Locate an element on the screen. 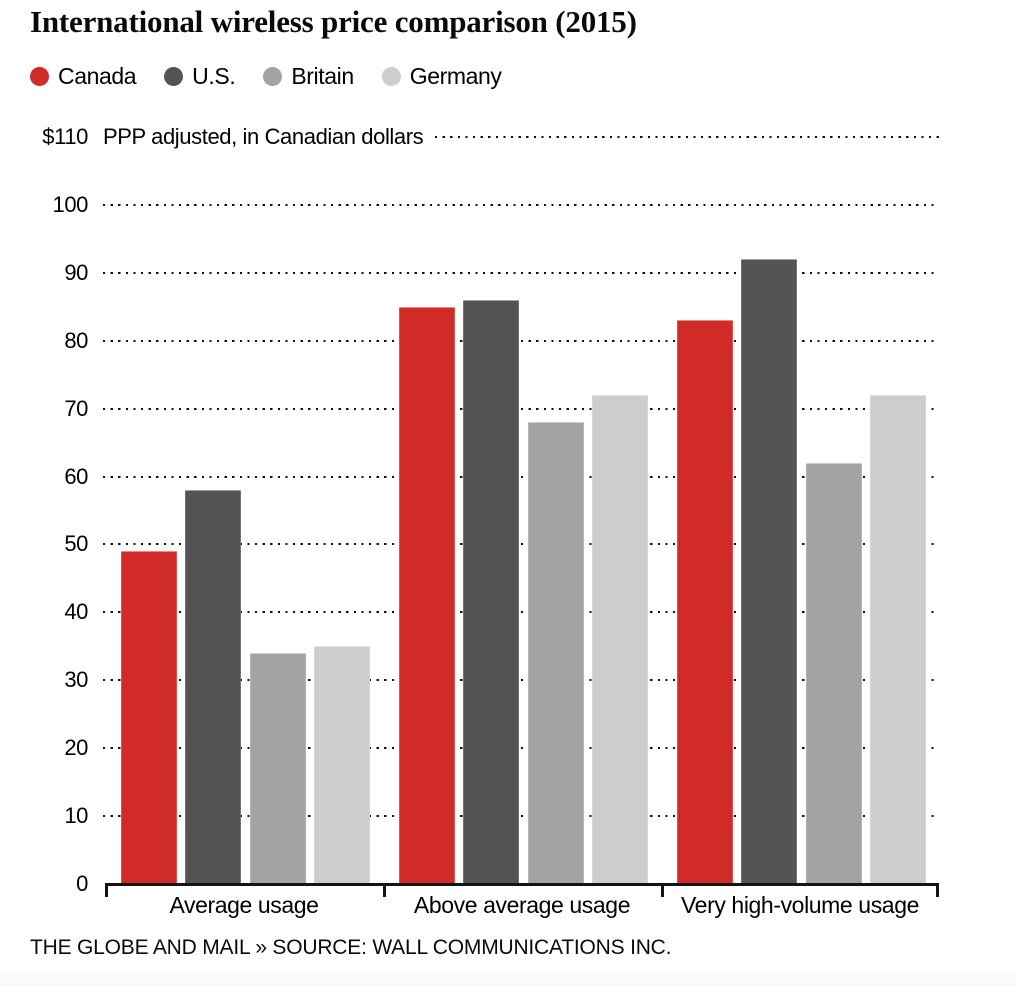  bar-u-s-average-usage is located at coordinates (213, 686).